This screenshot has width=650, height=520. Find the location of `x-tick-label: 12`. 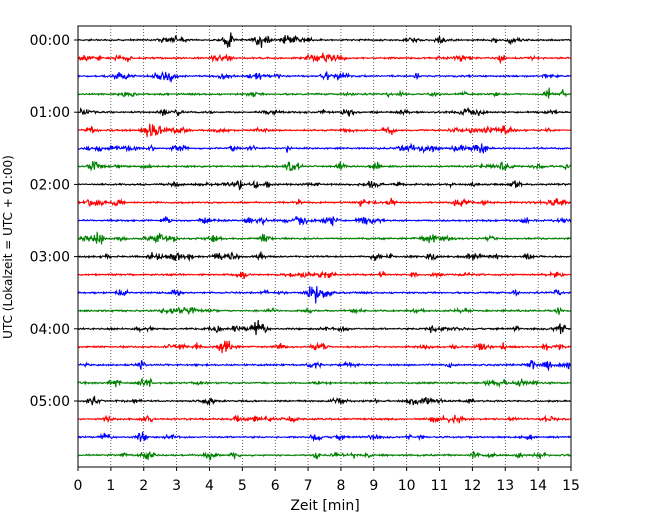

x-tick-label: 12 is located at coordinates (472, 486).